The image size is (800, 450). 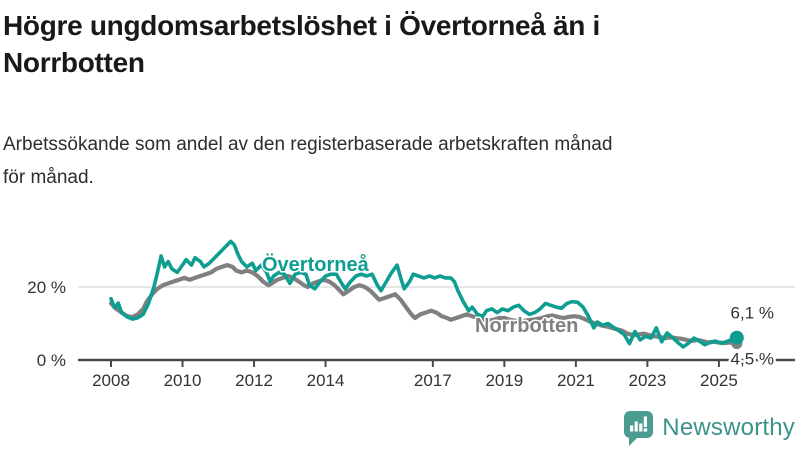 I want to click on newsworthy-logo: Newsworthy, so click(x=709, y=428).